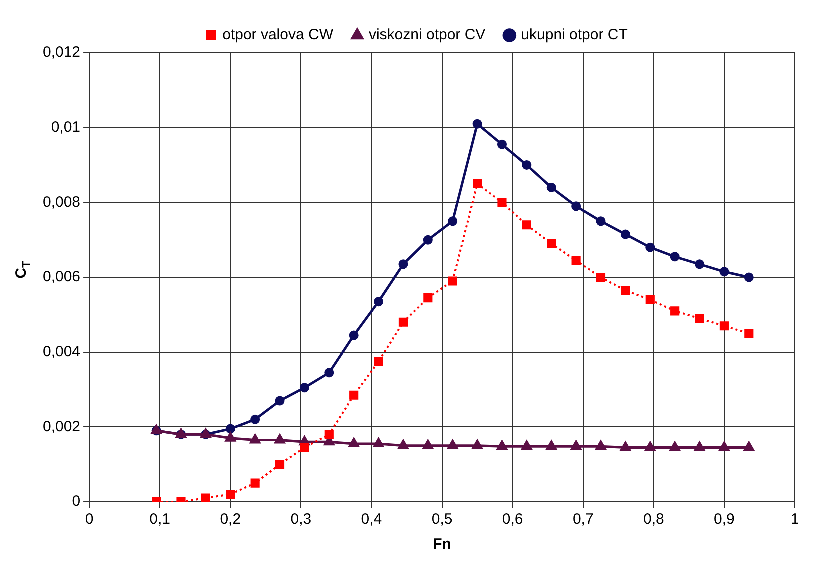  Describe the element at coordinates (724, 519) in the screenshot. I see `x-tick-label: 0,9` at that location.